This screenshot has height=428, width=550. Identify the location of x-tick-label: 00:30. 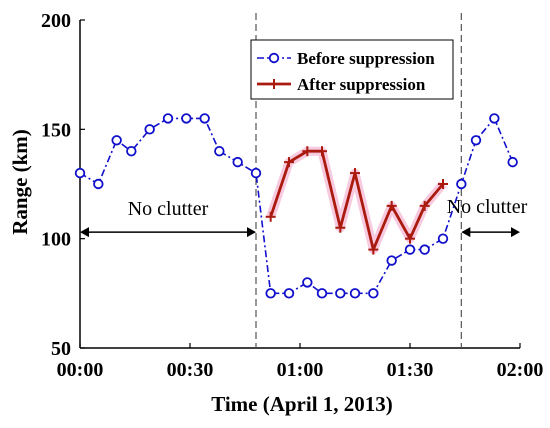
(190, 370).